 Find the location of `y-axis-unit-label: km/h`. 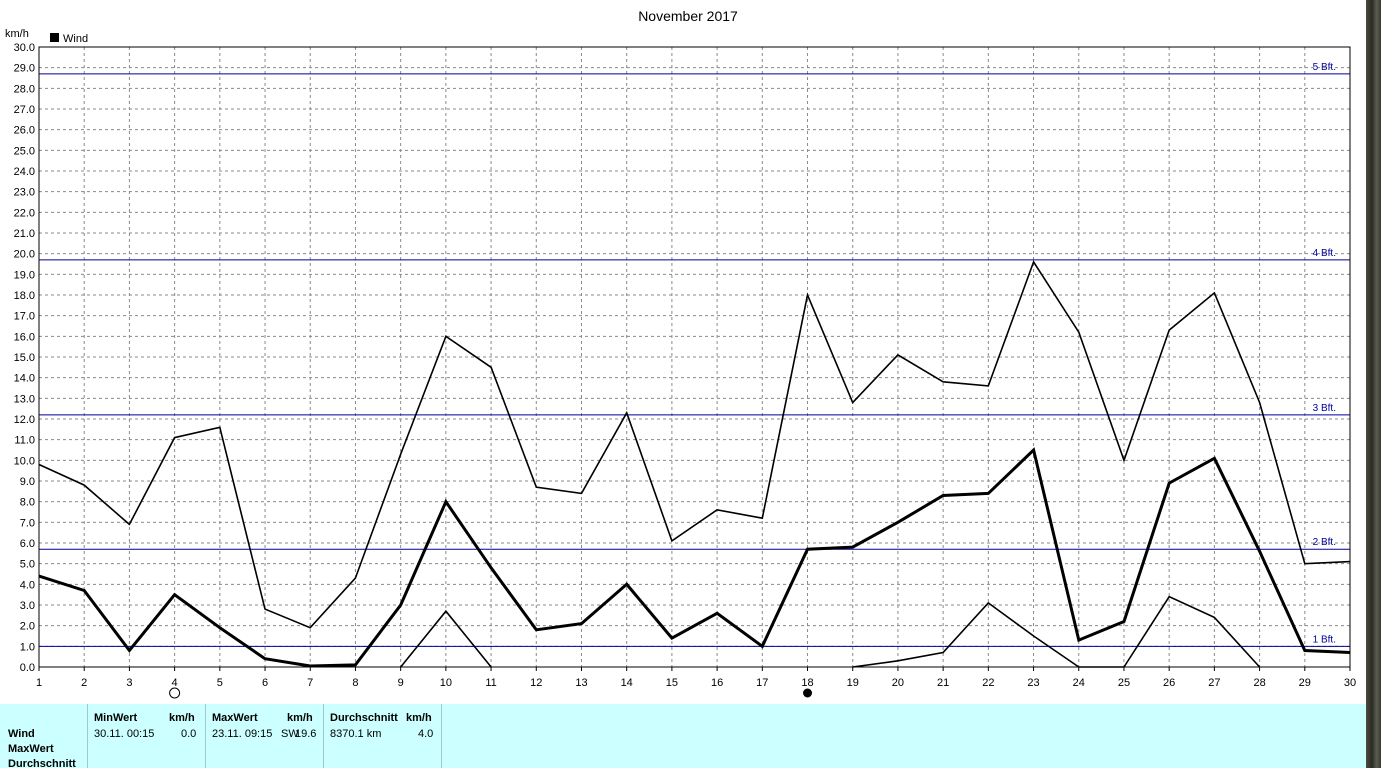

y-axis-unit-label: km/h is located at coordinates (17, 34).